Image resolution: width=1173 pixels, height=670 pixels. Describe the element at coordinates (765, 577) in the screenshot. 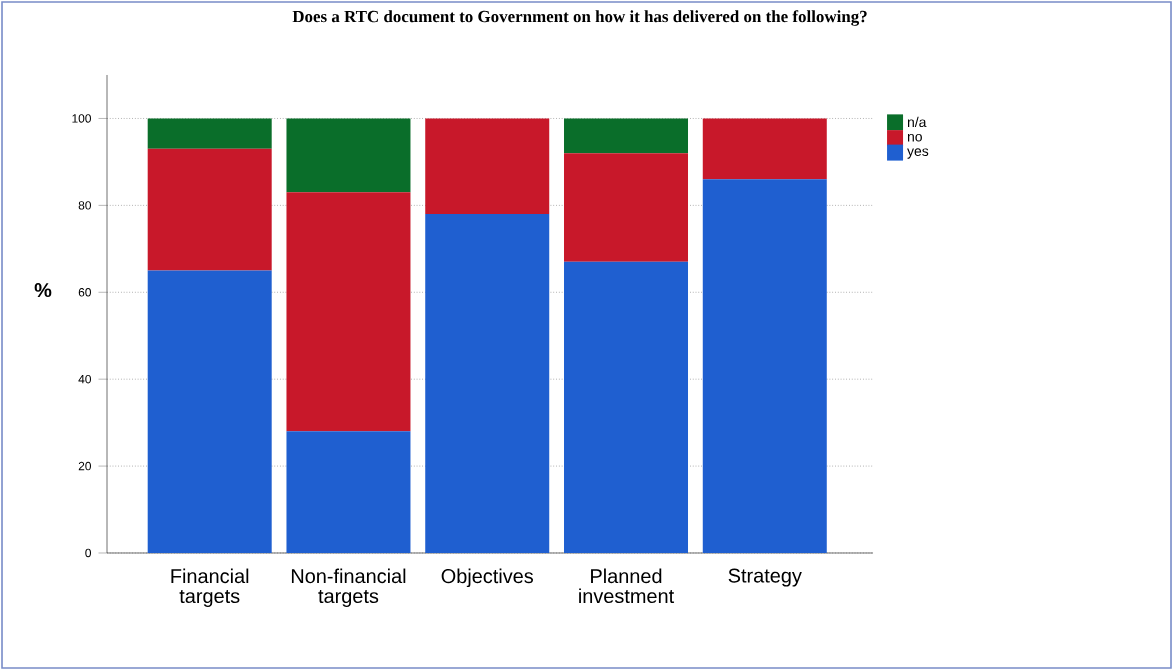

I see `x-tick-label: Strategy` at that location.